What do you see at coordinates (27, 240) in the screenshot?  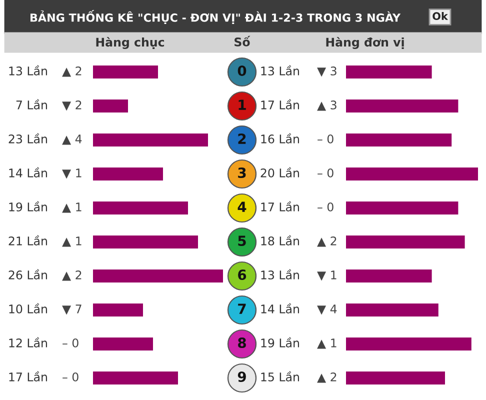 I see `data-label: 21 Lần` at bounding box center [27, 240].